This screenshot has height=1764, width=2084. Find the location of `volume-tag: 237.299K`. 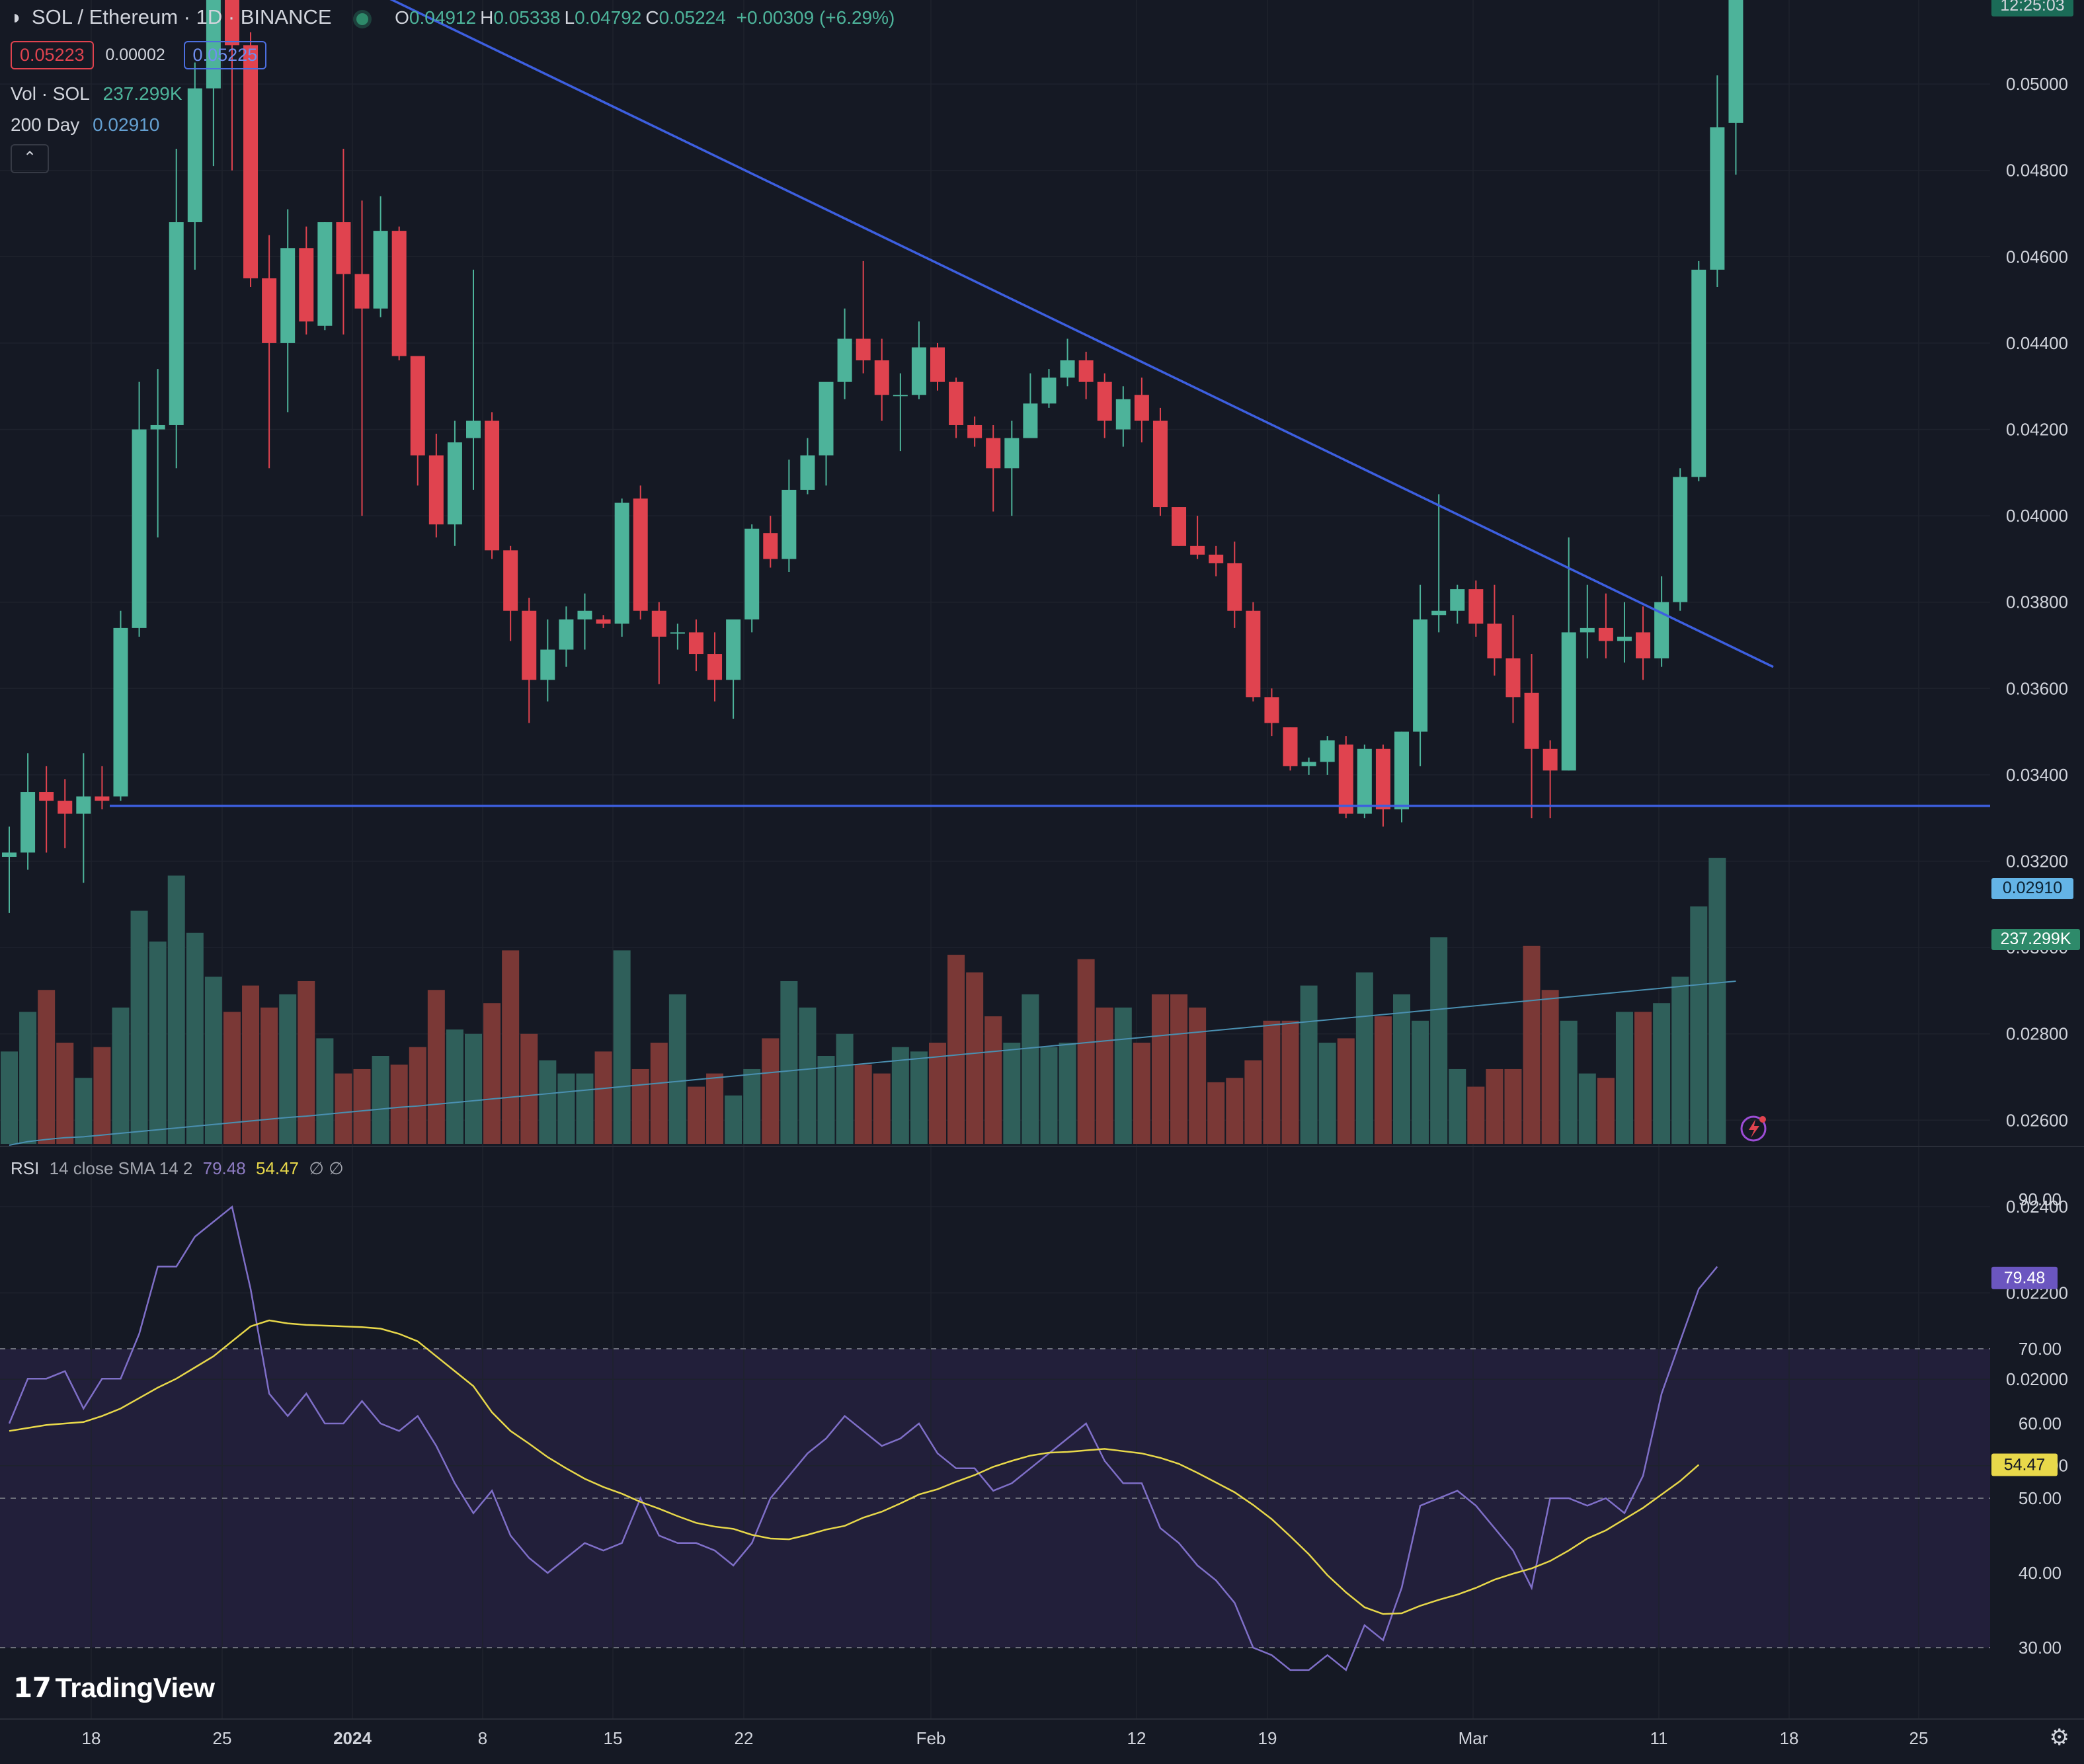

volume-tag: 237.299K is located at coordinates (2035, 940).